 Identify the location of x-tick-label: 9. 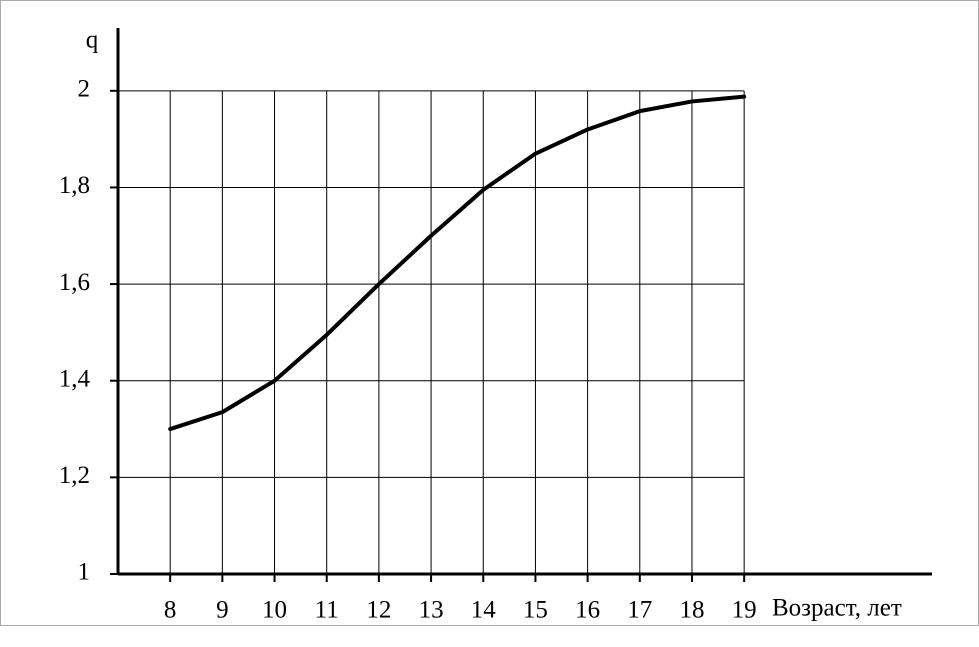
(222, 610).